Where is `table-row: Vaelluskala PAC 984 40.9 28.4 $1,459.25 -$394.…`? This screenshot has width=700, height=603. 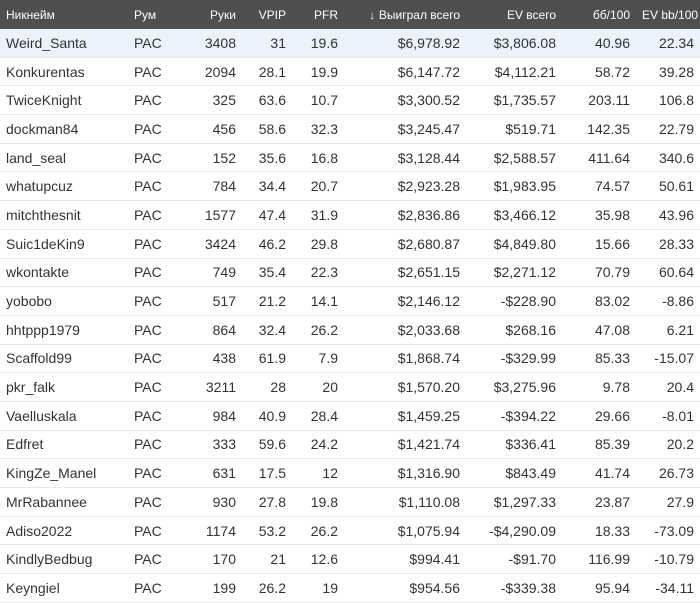 table-row: Vaelluskala PAC 984 40.9 28.4 $1,459.25 -$394.… is located at coordinates (350, 416).